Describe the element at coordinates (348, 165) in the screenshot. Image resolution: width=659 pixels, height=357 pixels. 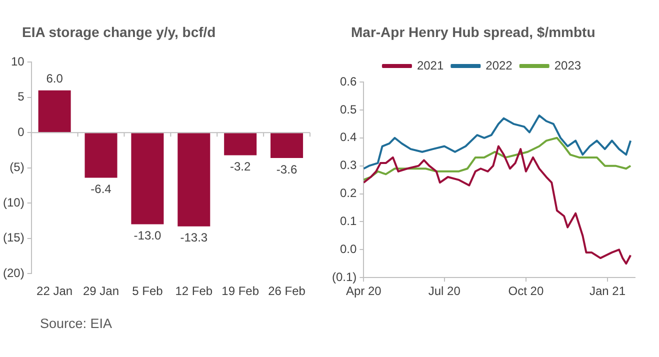
I see `y-tick-label: 0.3` at that location.